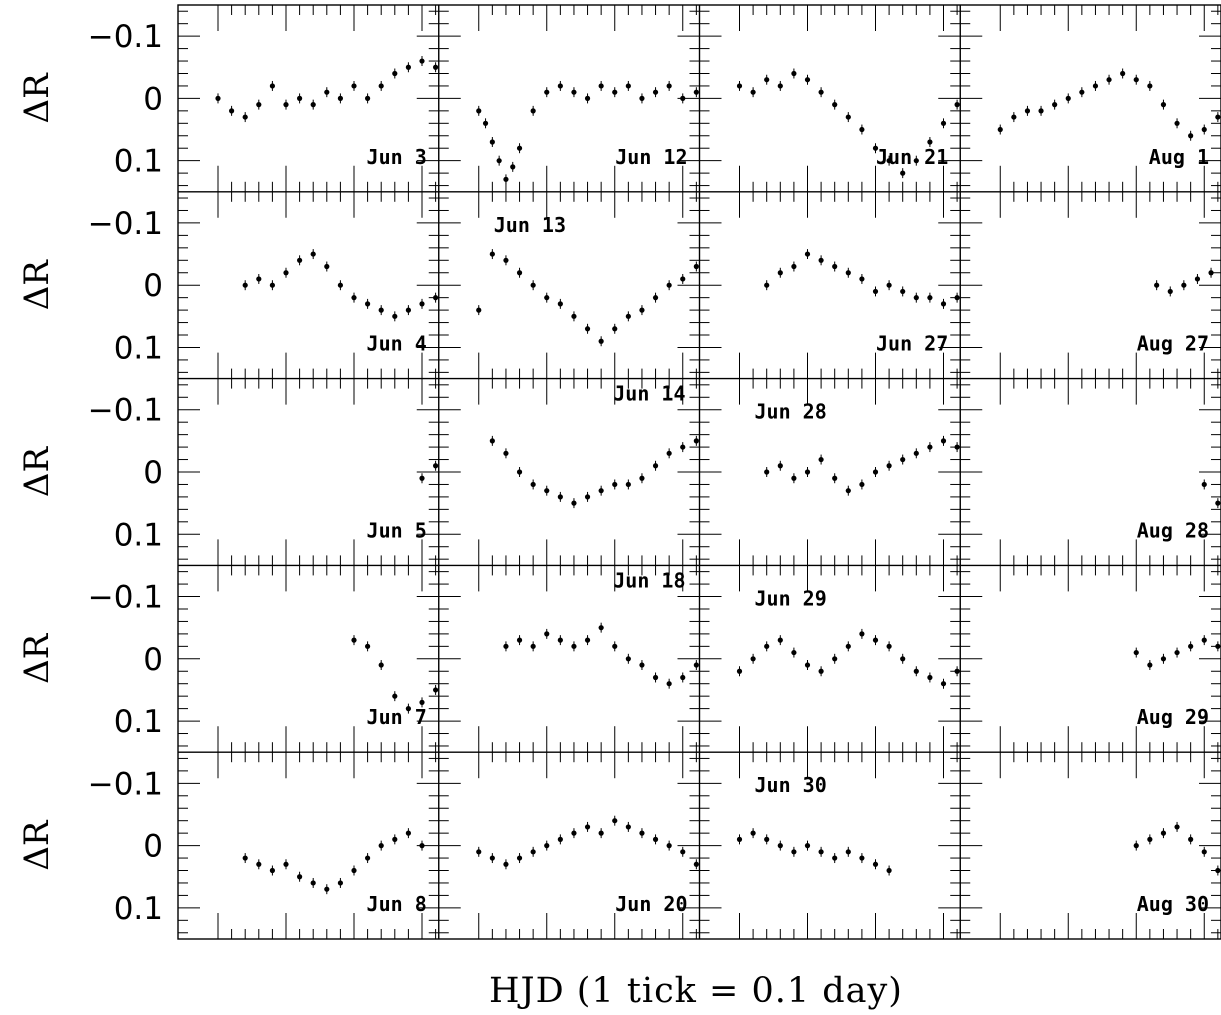 The width and height of the screenshot is (1221, 1015). Describe the element at coordinates (649, 394) in the screenshot. I see `panel-date-label: Jun 14` at that location.